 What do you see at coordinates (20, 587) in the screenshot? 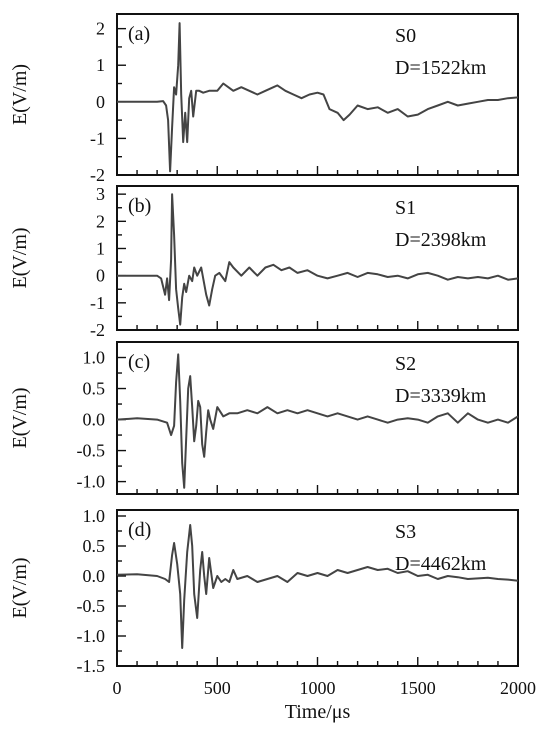
I see `panel-d-ylabel: E(V/m)` at bounding box center [20, 587].